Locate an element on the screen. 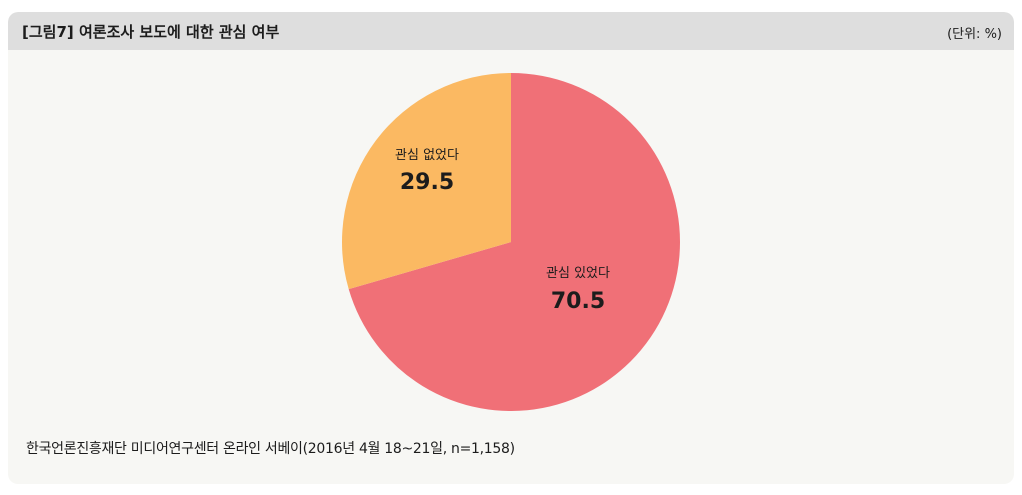 Image resolution: width=1022 pixels, height=495 pixels. slice-category-label-interested: 관심 있었다 is located at coordinates (578, 273).